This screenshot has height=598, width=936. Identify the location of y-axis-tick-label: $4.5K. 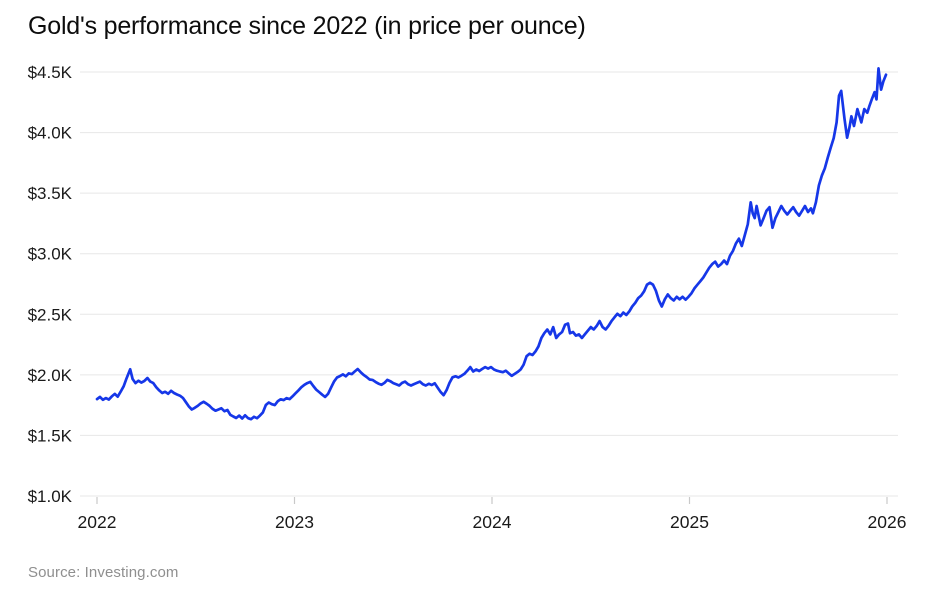
(50, 72).